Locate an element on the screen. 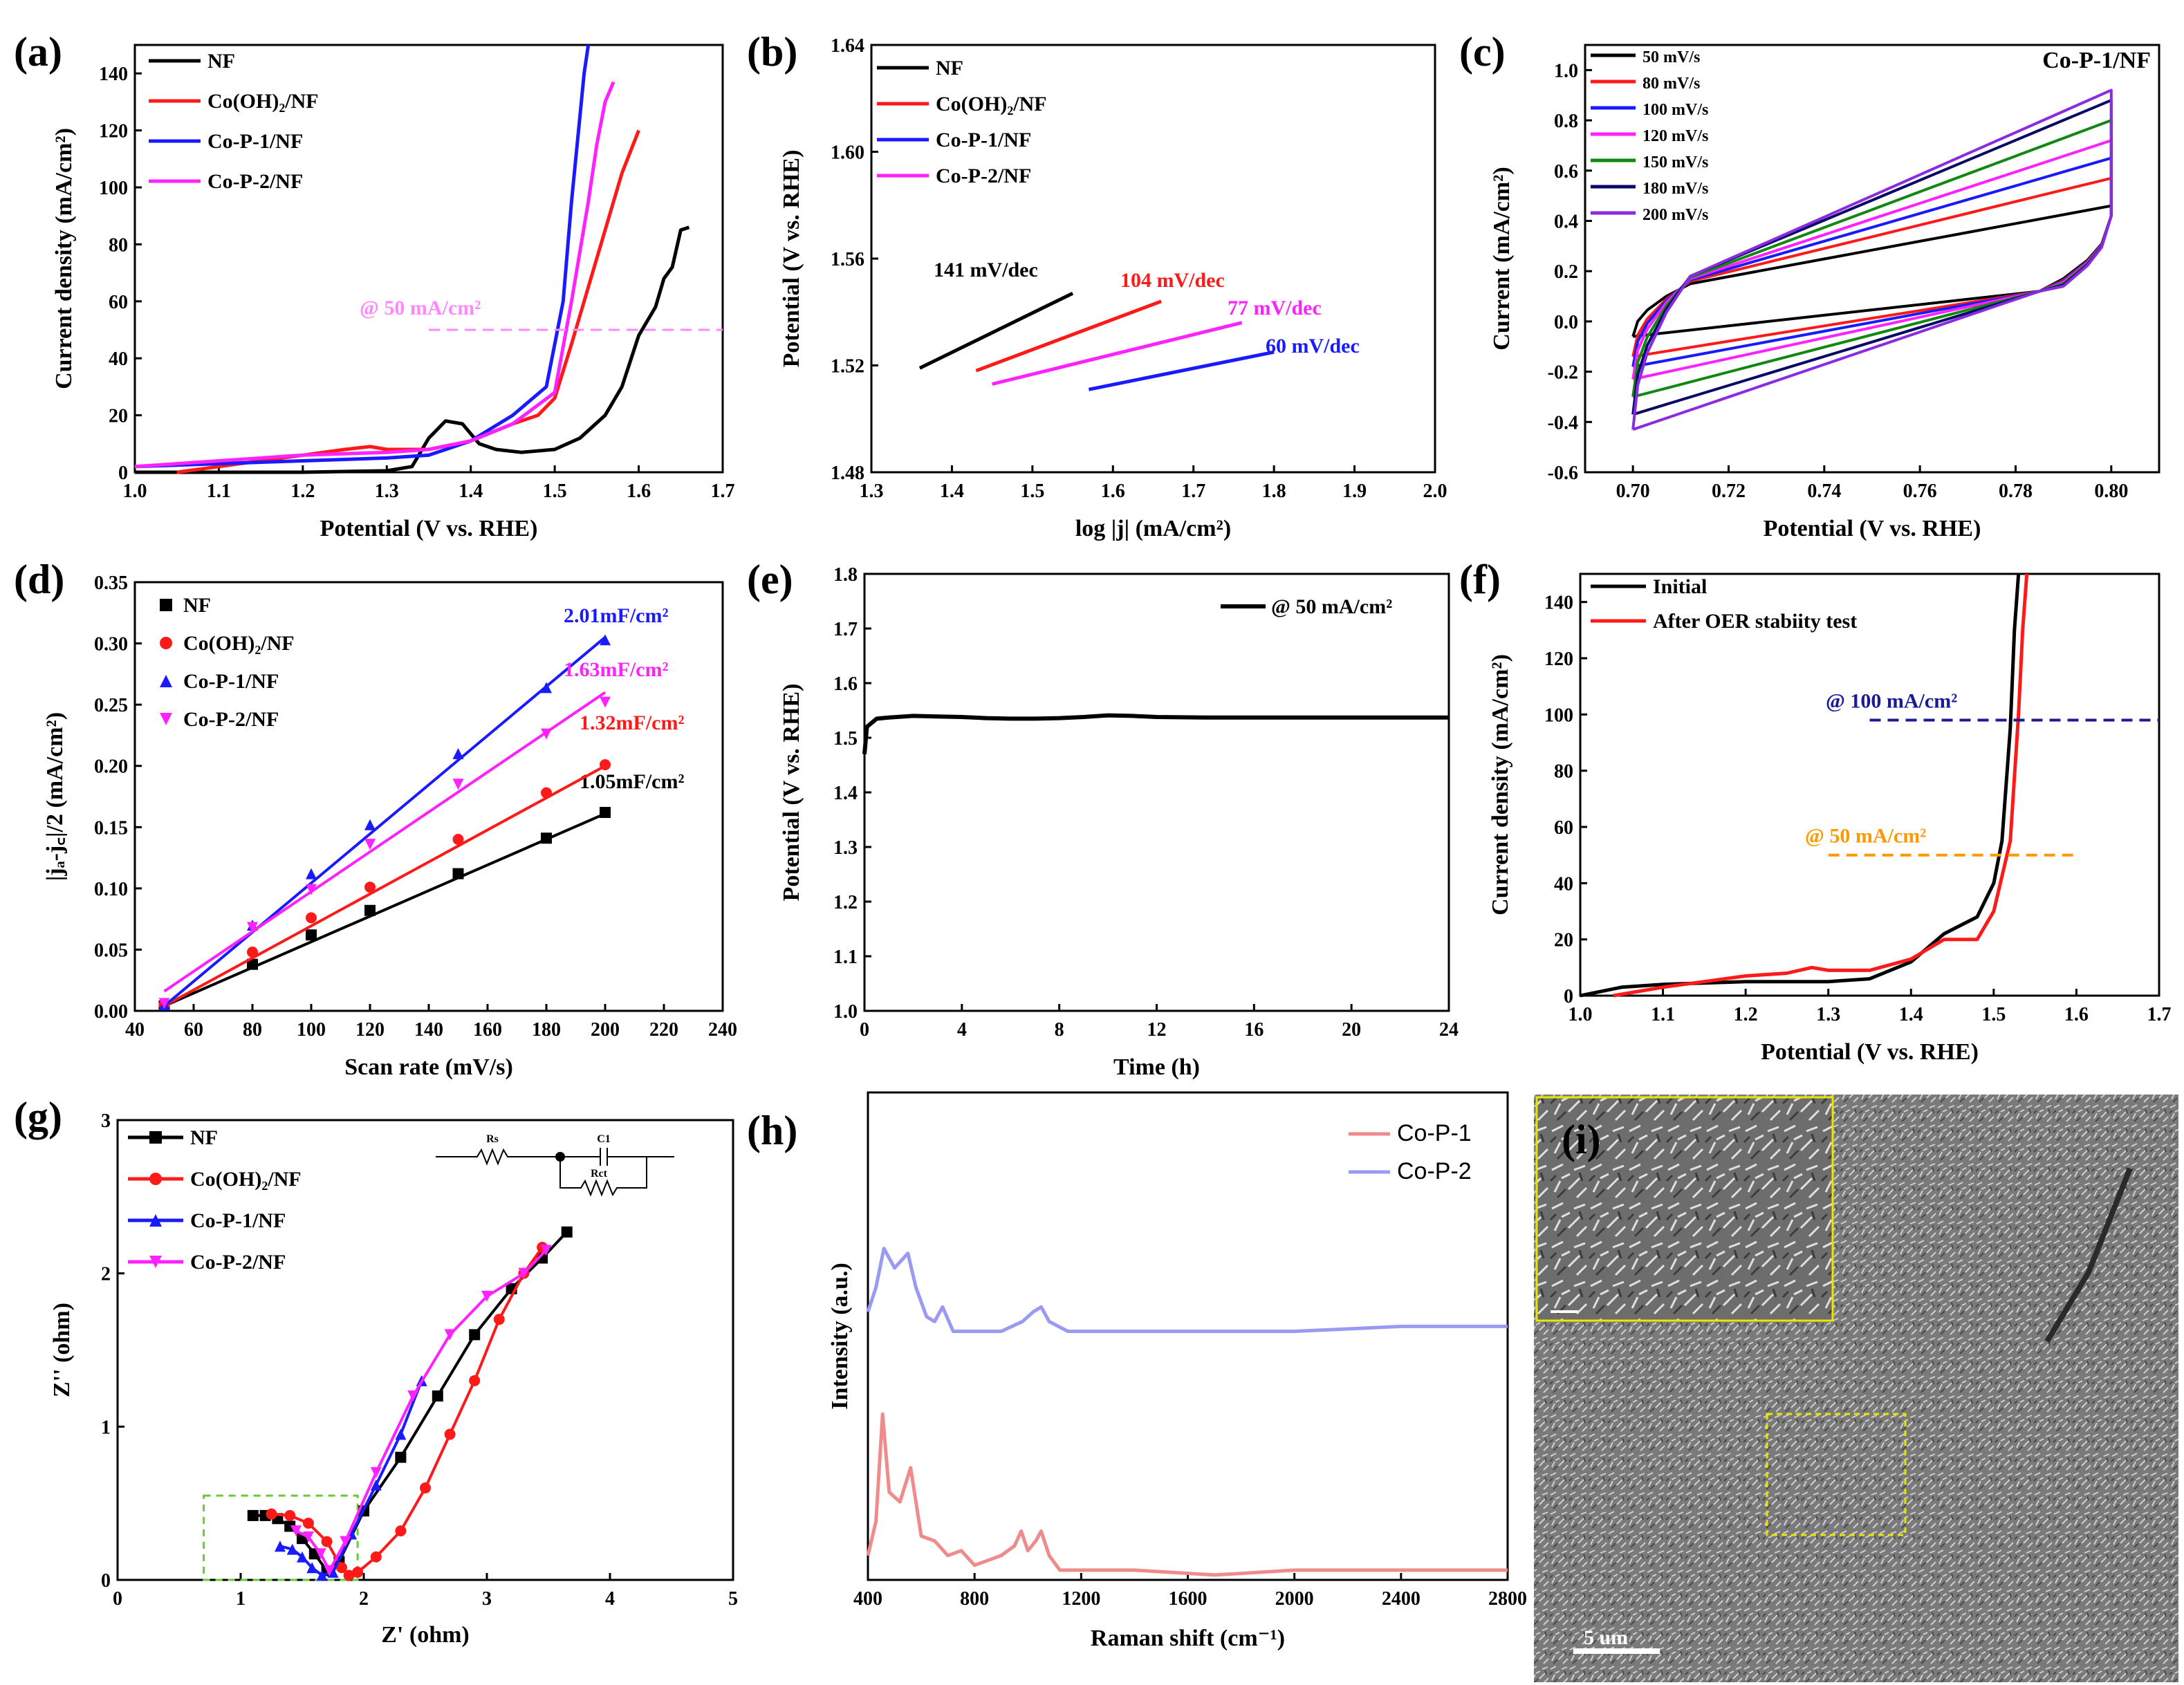  x-tick-label: 80 is located at coordinates (252, 1030).